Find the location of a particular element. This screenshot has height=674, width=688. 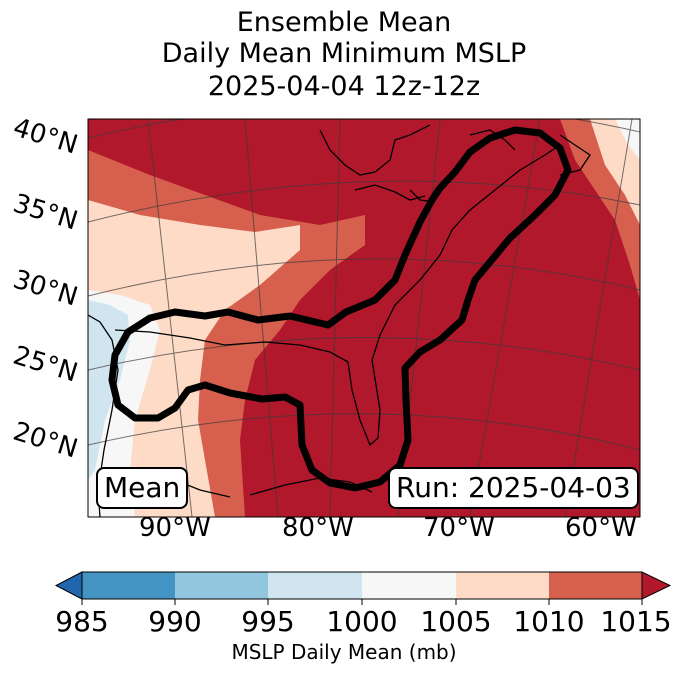

run-label-box: Run: 2025-04-03 is located at coordinates (513, 488).